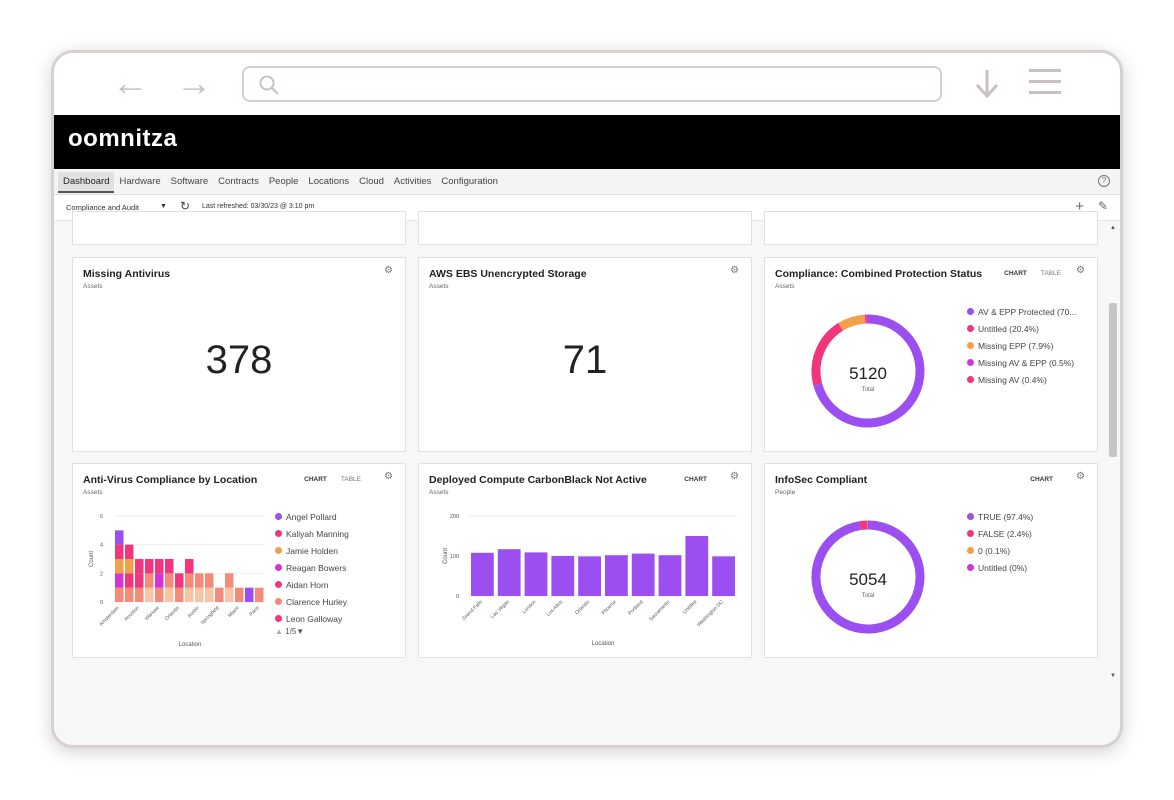 Image resolution: width=1174 pixels, height=800 pixels. What do you see at coordinates (1079, 206) in the screenshot?
I see `add-widget-button: +` at bounding box center [1079, 206].